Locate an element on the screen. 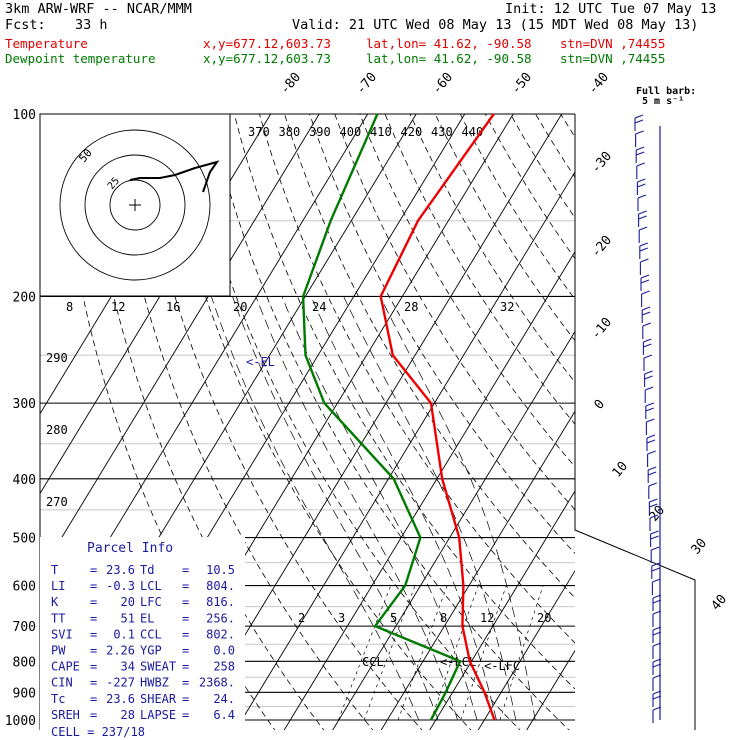 The width and height of the screenshot is (740, 740). dry-adiabat-label: 290 is located at coordinates (57, 358).